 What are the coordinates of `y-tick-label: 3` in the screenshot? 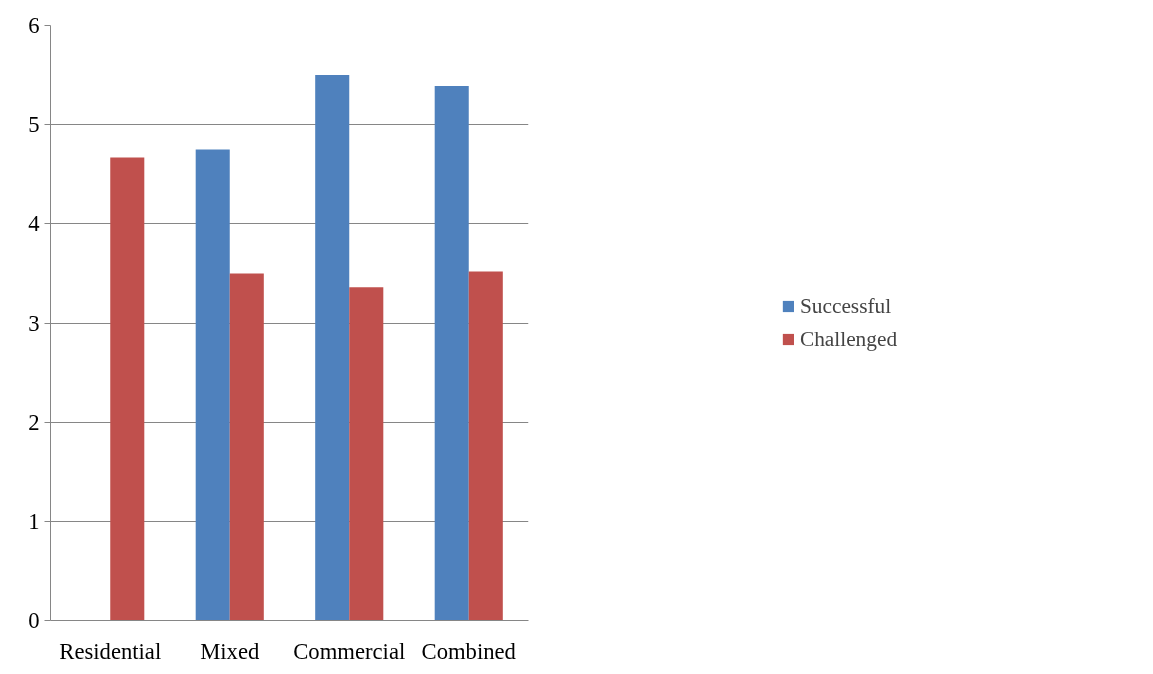 It's located at (34, 323).